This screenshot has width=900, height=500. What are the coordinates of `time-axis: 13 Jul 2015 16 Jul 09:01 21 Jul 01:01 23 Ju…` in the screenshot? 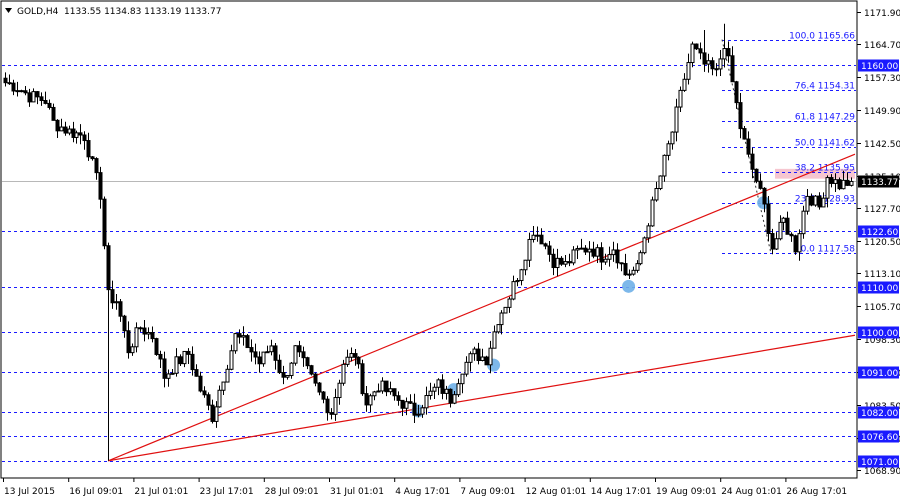 It's located at (425, 487).